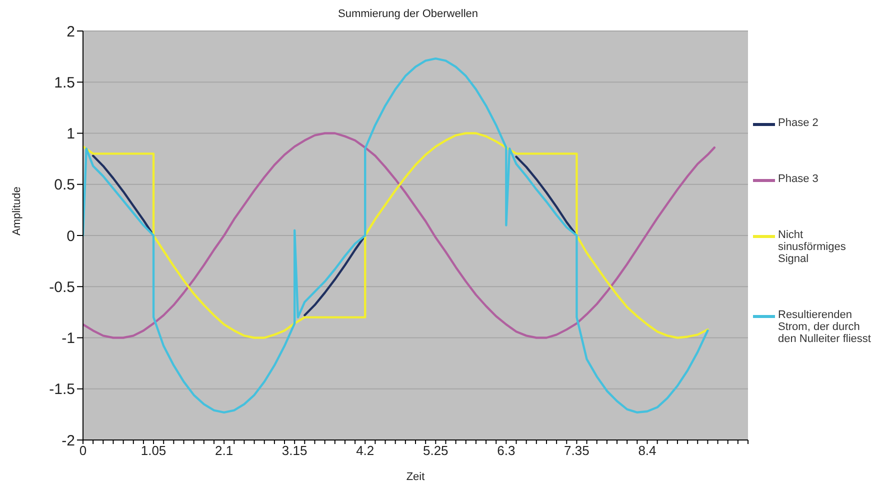 The width and height of the screenshot is (894, 486). Describe the element at coordinates (68, 339) in the screenshot. I see `y-tick-label: -1` at that location.